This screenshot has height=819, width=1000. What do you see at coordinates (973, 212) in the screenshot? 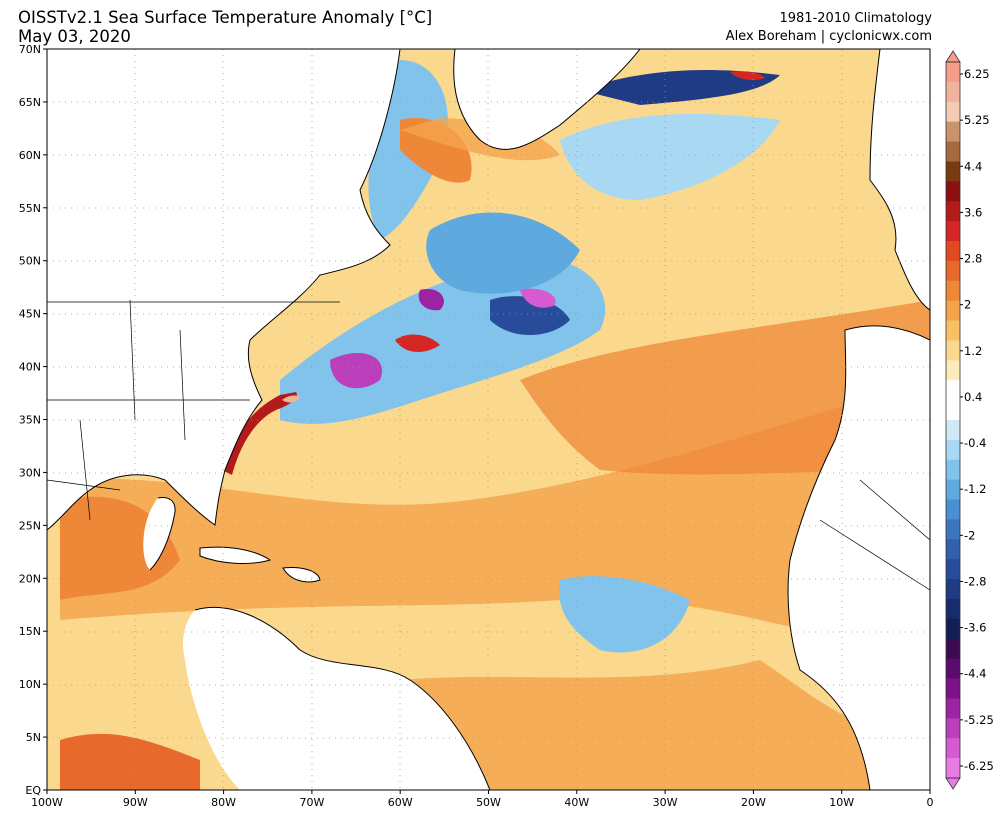
I see `colorbar-label: 3.6` at bounding box center [973, 212].